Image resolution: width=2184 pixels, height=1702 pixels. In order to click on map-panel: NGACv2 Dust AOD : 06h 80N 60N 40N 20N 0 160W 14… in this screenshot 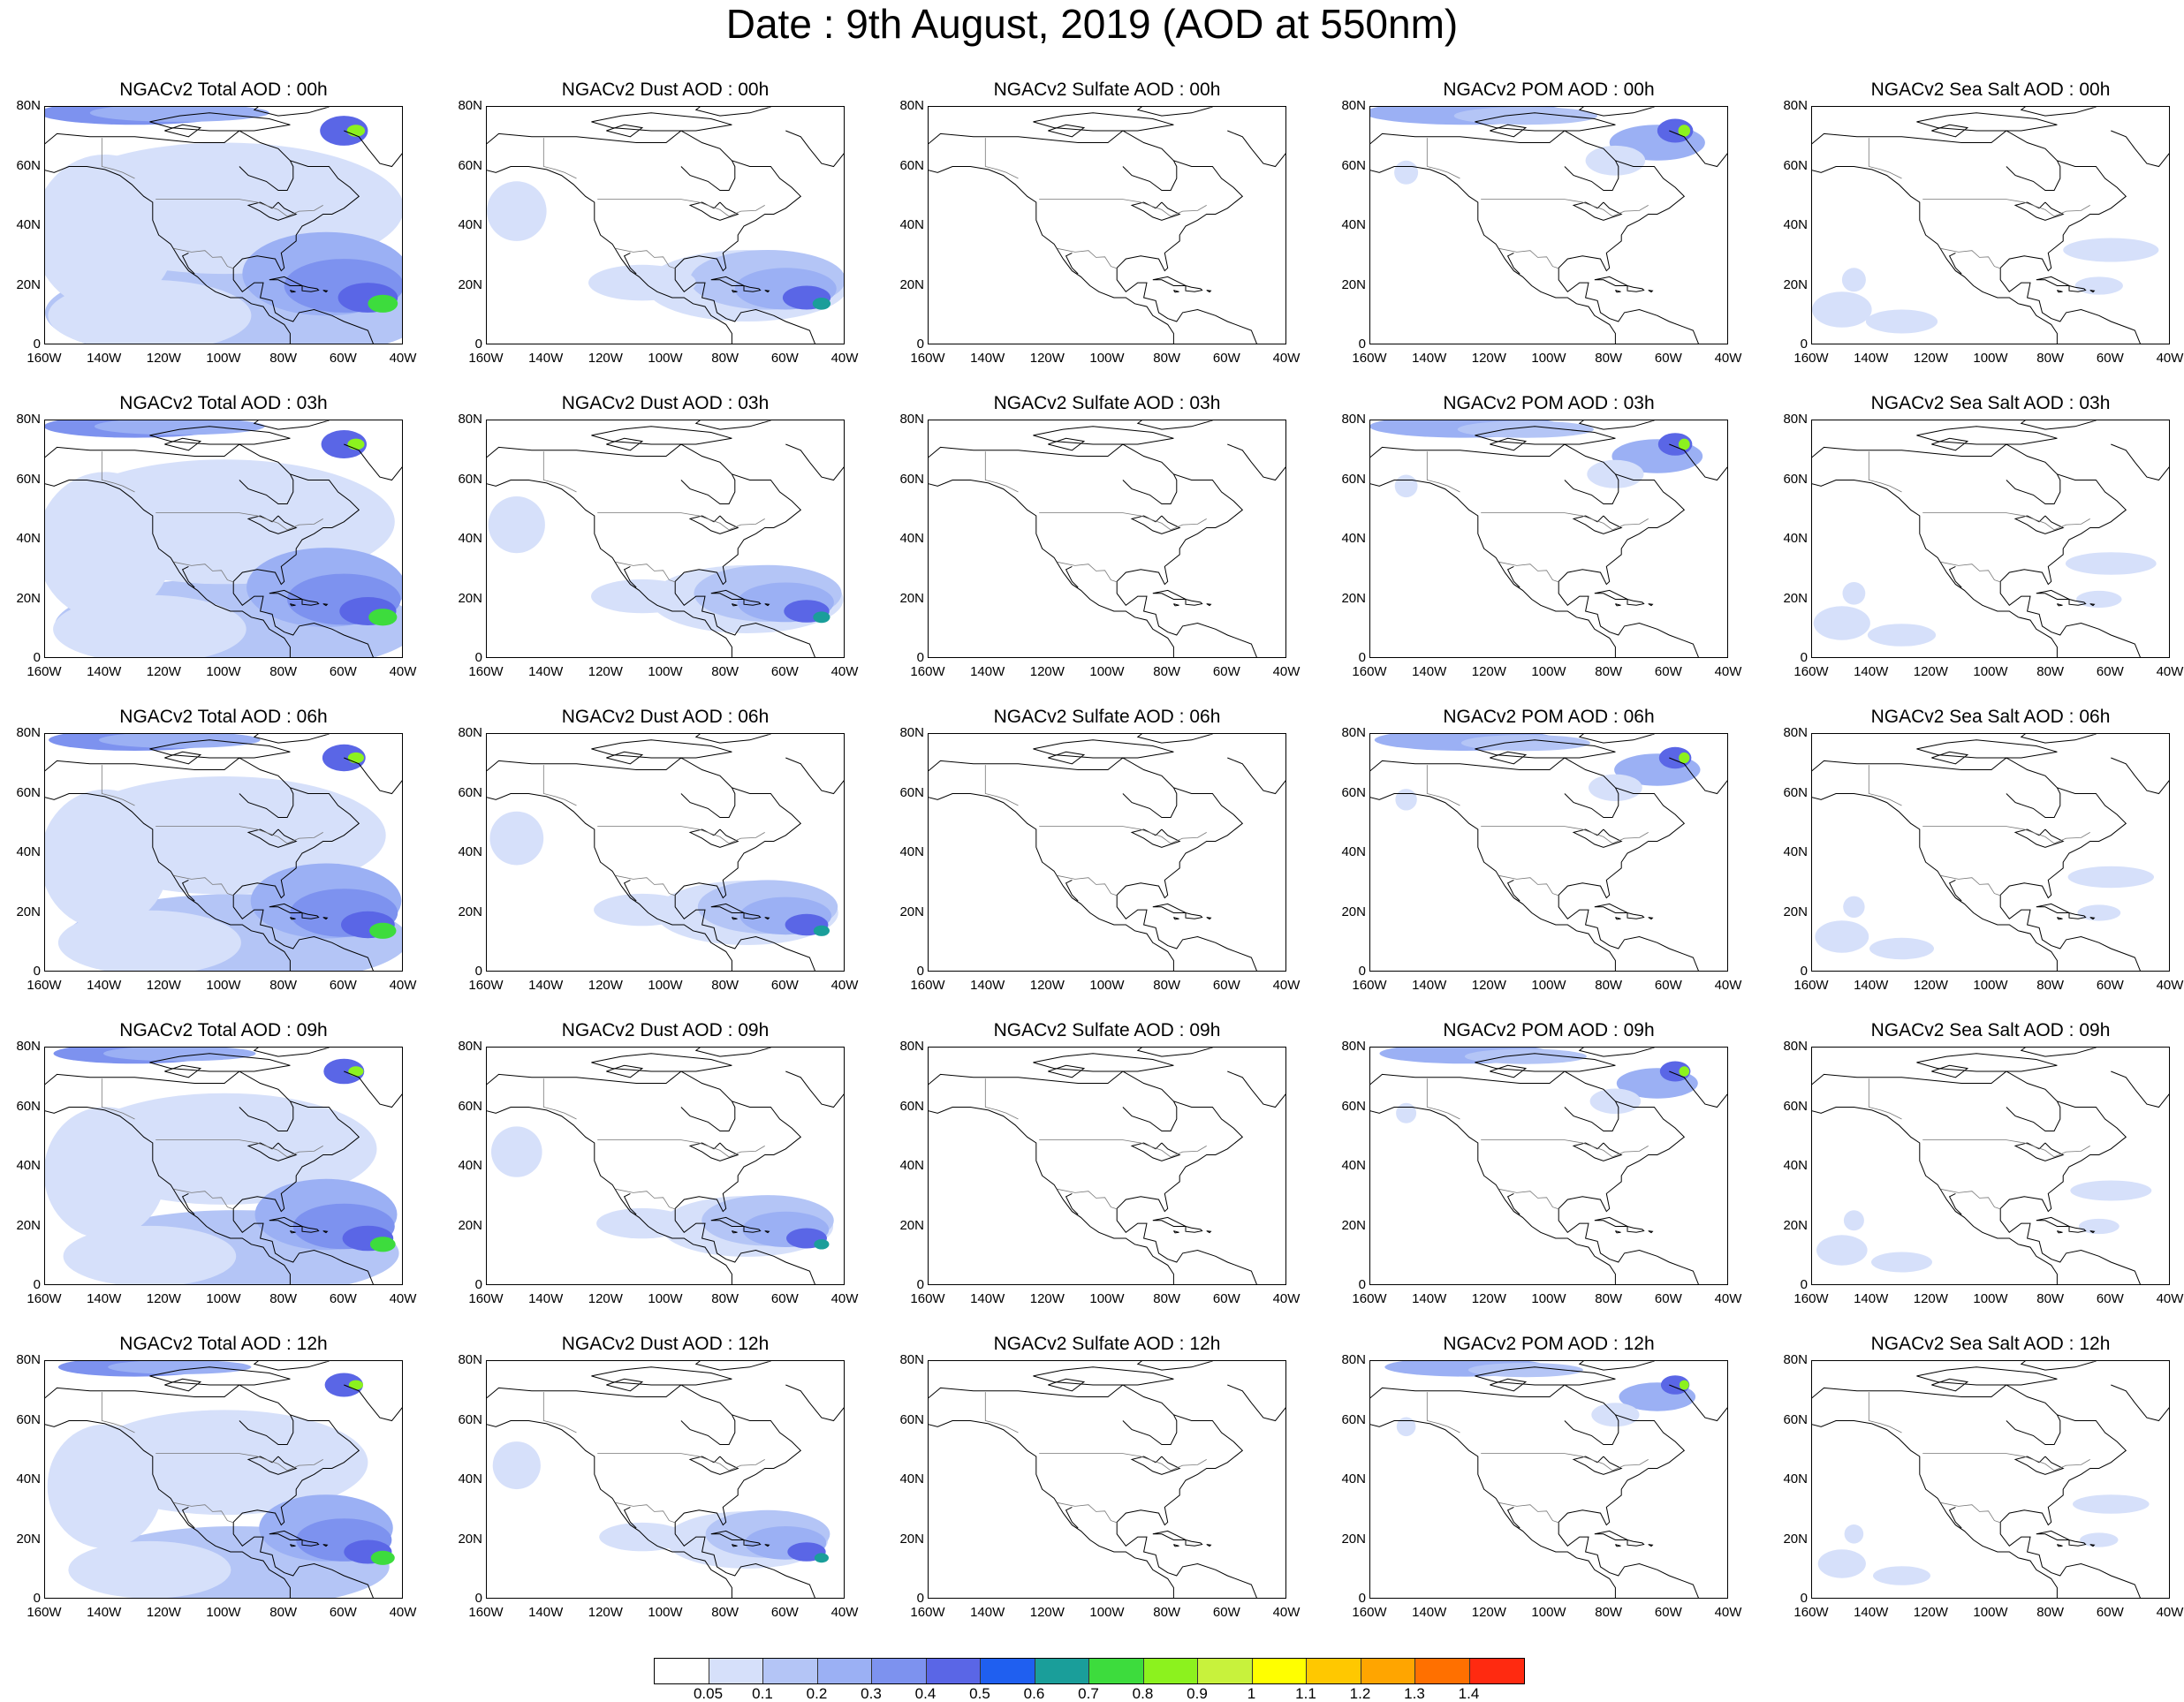, I will do `click(654, 857)`.